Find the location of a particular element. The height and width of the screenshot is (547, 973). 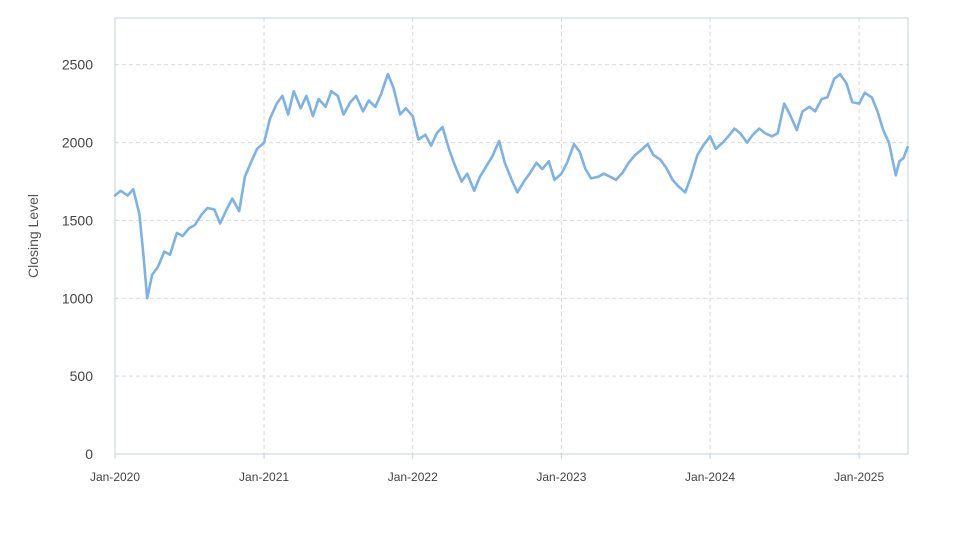

x-tick-label: Jan-2022 is located at coordinates (413, 477).